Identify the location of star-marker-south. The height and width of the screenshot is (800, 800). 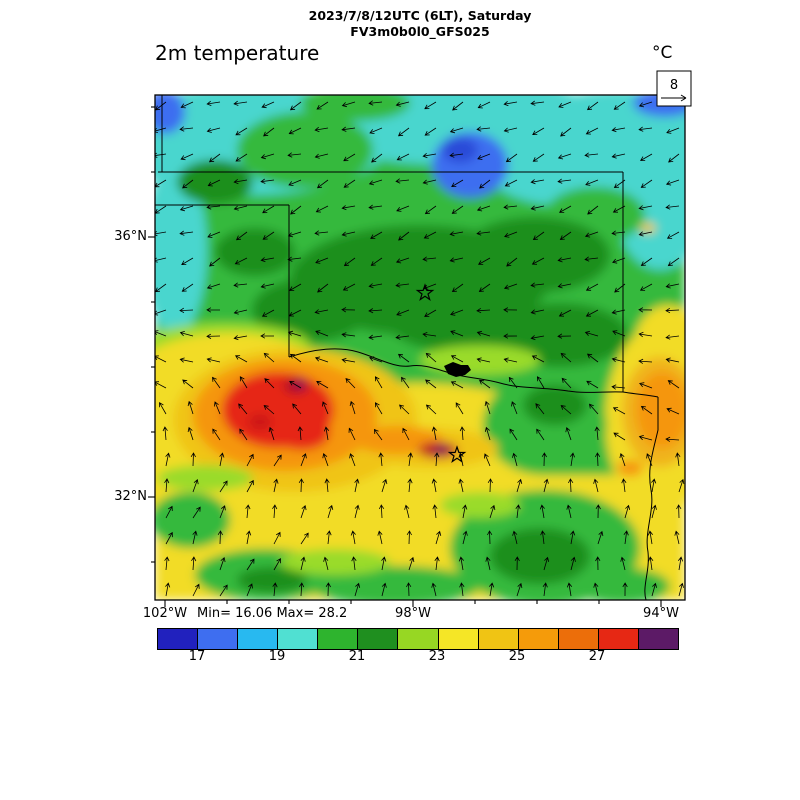
(457, 454).